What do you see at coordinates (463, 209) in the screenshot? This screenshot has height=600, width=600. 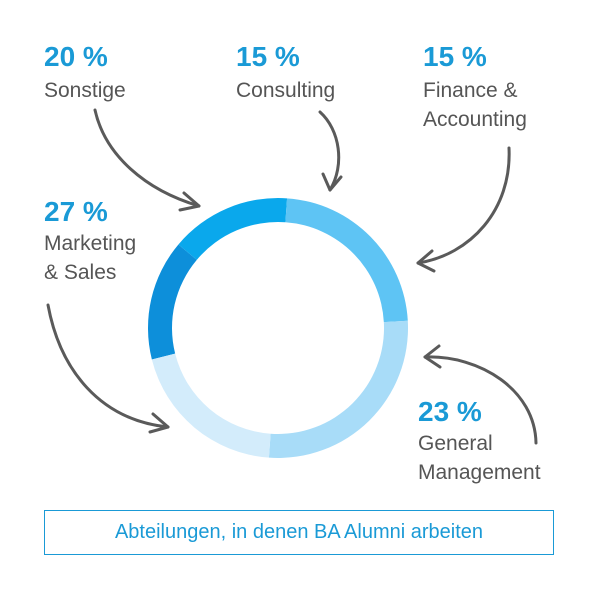 I see `arrow-finance-accounting` at bounding box center [463, 209].